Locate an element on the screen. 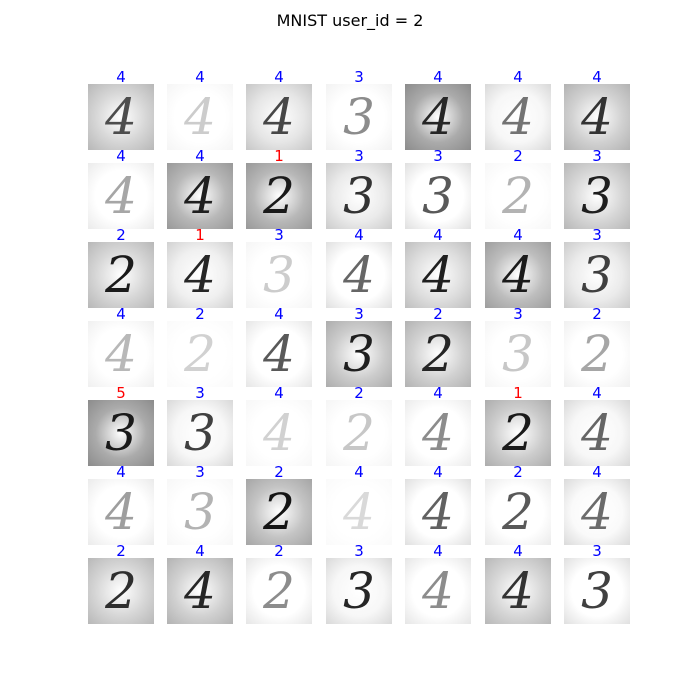 Image resolution: width=700 pixels, height=700 pixels. prediction-label-wrong: 1 is located at coordinates (518, 393).